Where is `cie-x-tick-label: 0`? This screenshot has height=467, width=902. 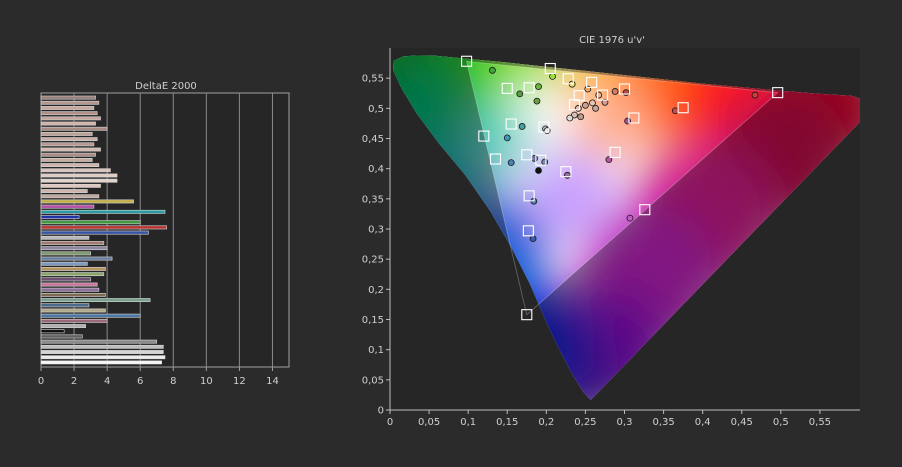
cie-x-tick-label: 0 is located at coordinates (390, 422).